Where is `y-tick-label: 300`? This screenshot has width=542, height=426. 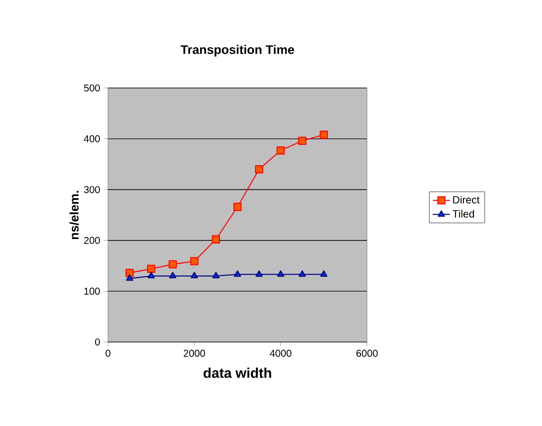 y-tick-label: 300 is located at coordinates (92, 190).